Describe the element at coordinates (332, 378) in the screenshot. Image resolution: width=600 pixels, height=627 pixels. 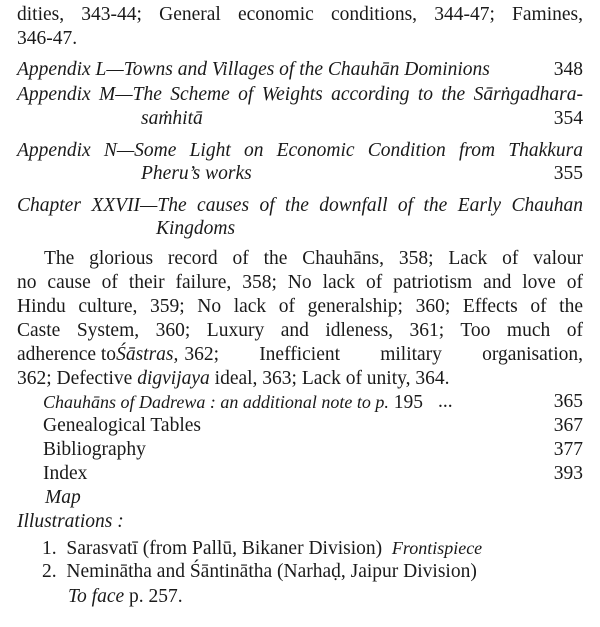
I see `text: ideal, 363; Lack of unity, 364.` at that location.